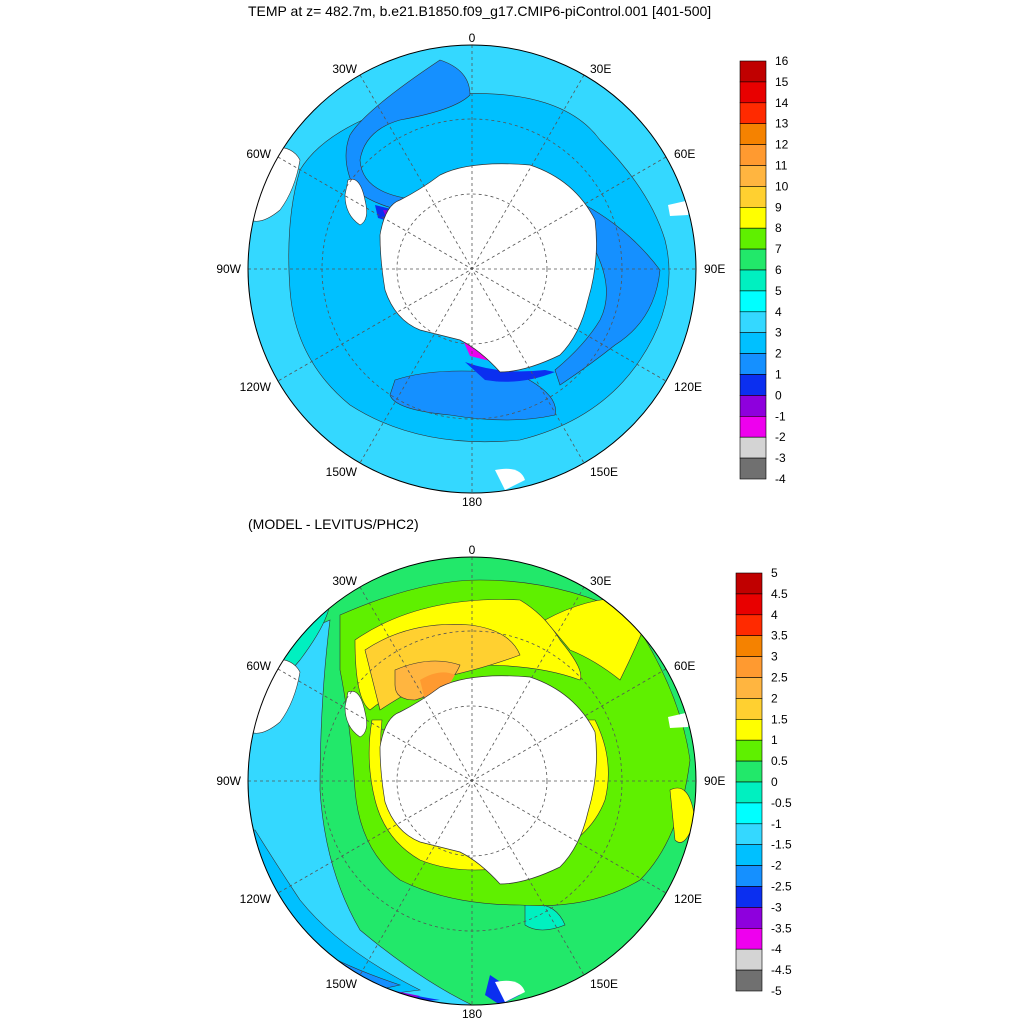 Image resolution: width=1024 pixels, height=1024 pixels. Describe the element at coordinates (604, 984) in the screenshot. I see `bottom-lon-label-150e: 150E` at that location.